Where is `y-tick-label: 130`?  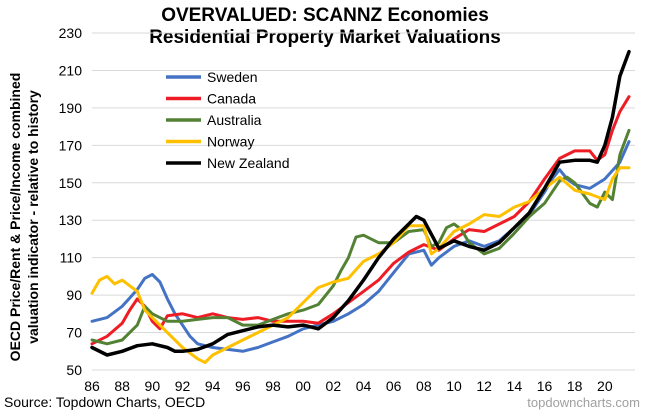 y-tick-label: 130 is located at coordinates (71, 220).